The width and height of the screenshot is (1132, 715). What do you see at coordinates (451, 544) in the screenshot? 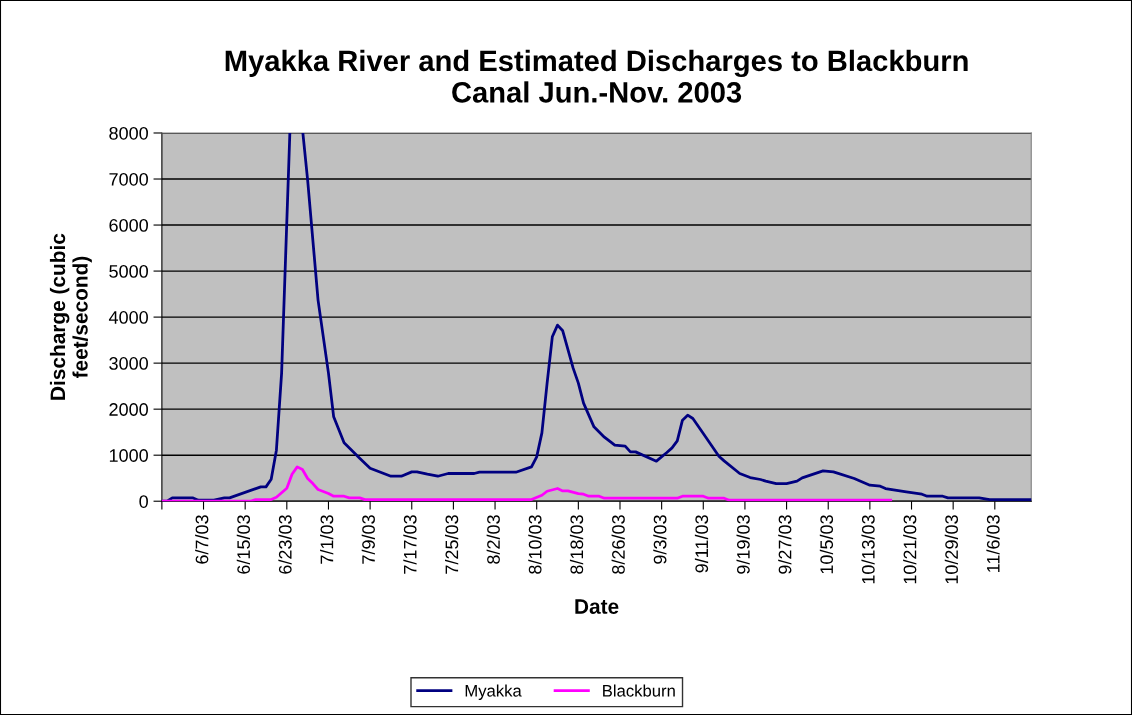
I see `x-tick-label: 7/25/03` at bounding box center [451, 544].